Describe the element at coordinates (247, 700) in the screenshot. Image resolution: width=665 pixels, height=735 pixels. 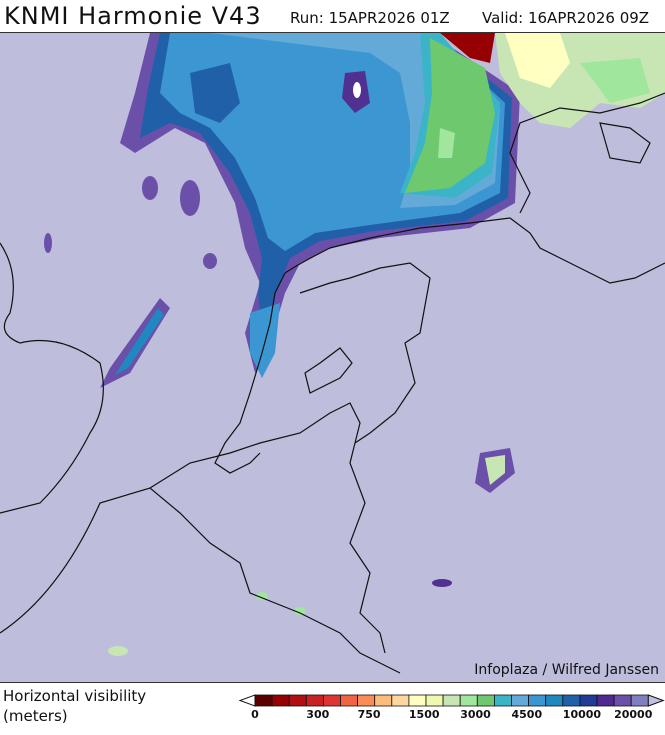
I see `colorbar-under-arrow` at that location.